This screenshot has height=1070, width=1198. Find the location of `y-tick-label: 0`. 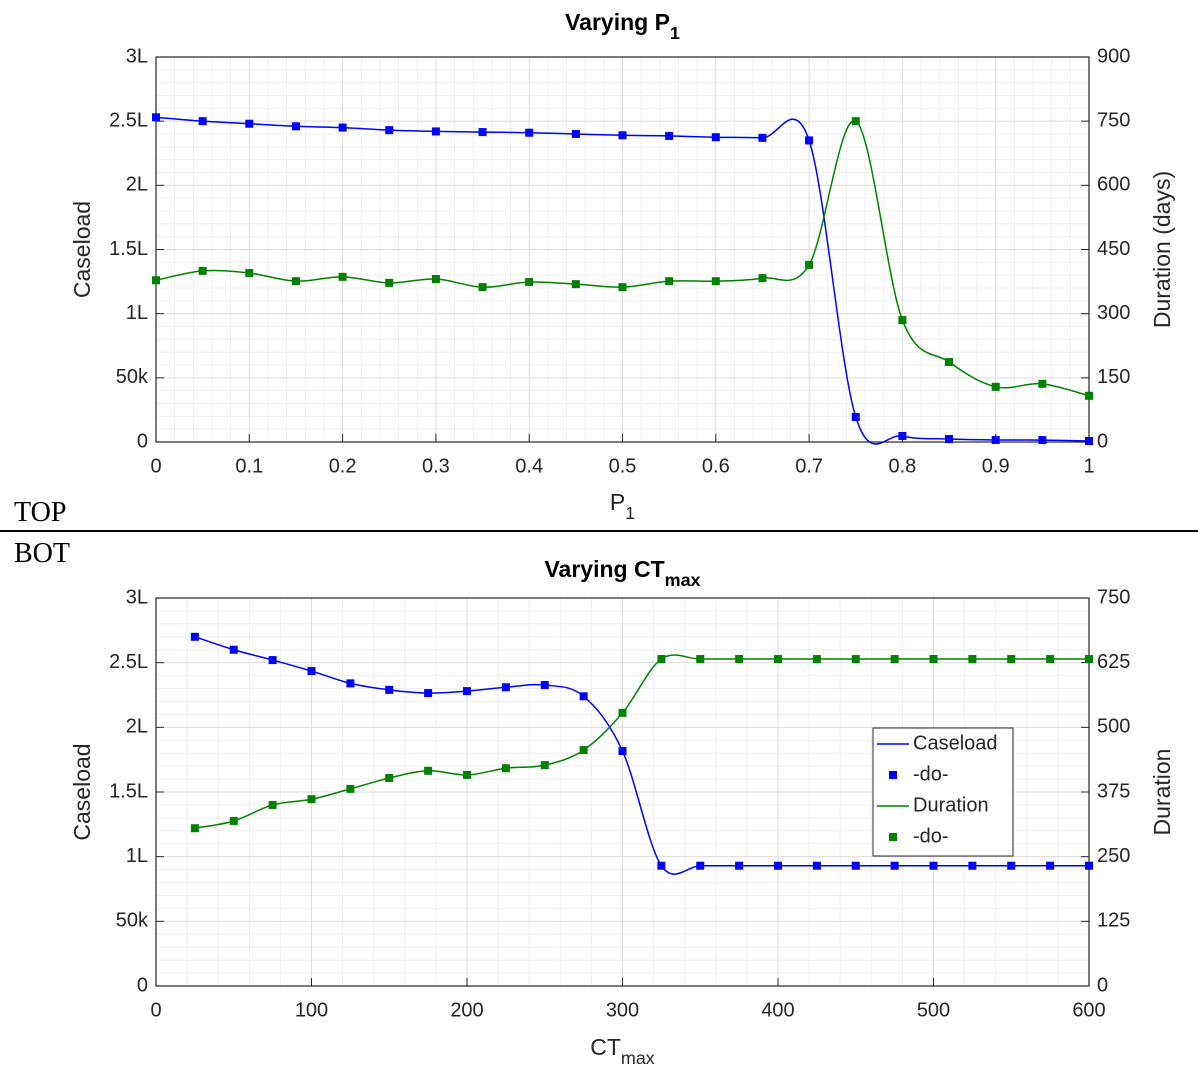

y-tick-label: 0 is located at coordinates (142, 985).